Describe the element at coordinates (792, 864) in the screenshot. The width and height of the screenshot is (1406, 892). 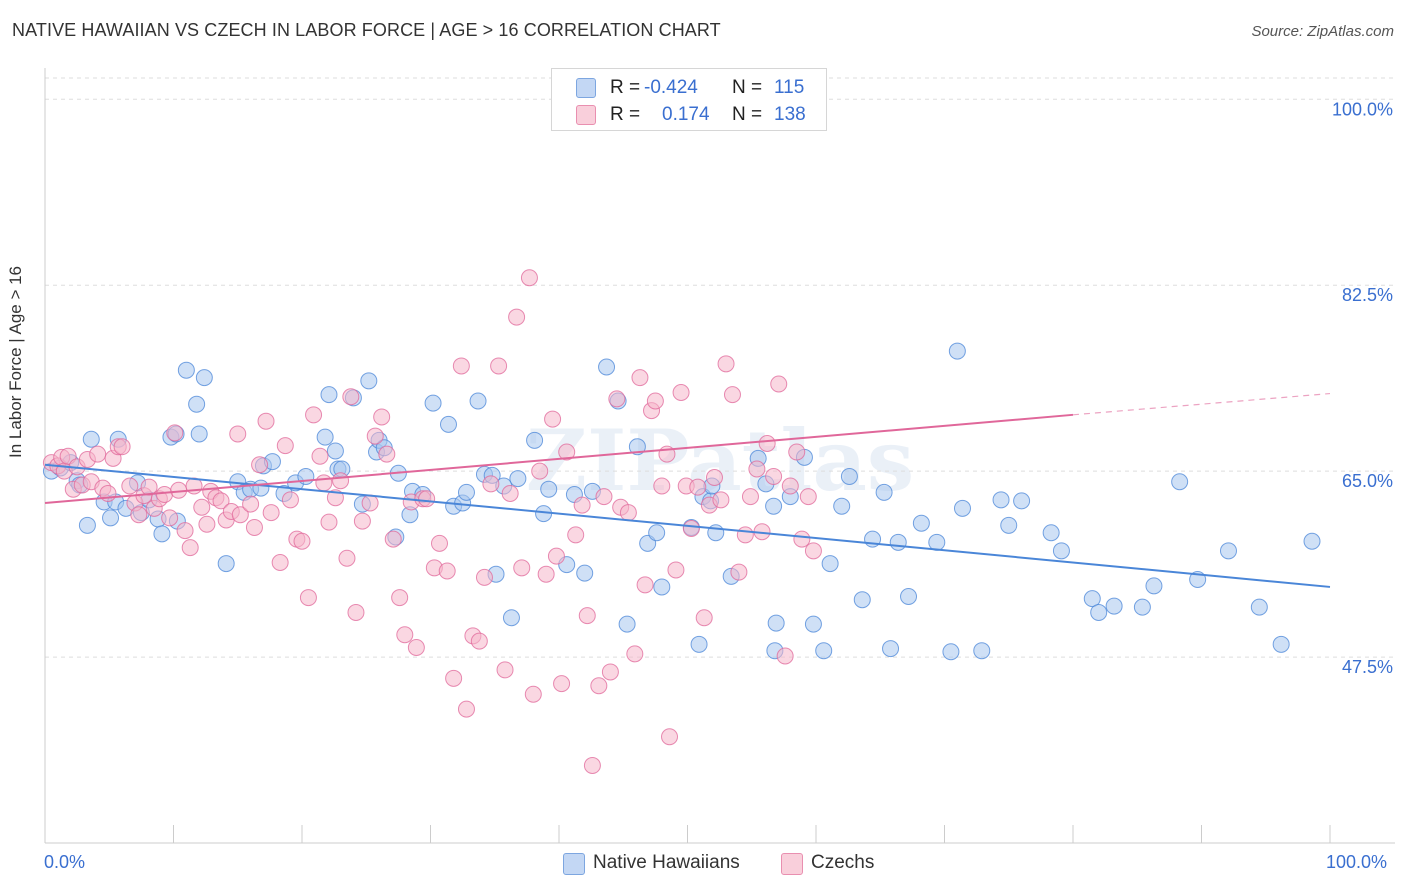
I see `legend-swatch-pink` at that location.